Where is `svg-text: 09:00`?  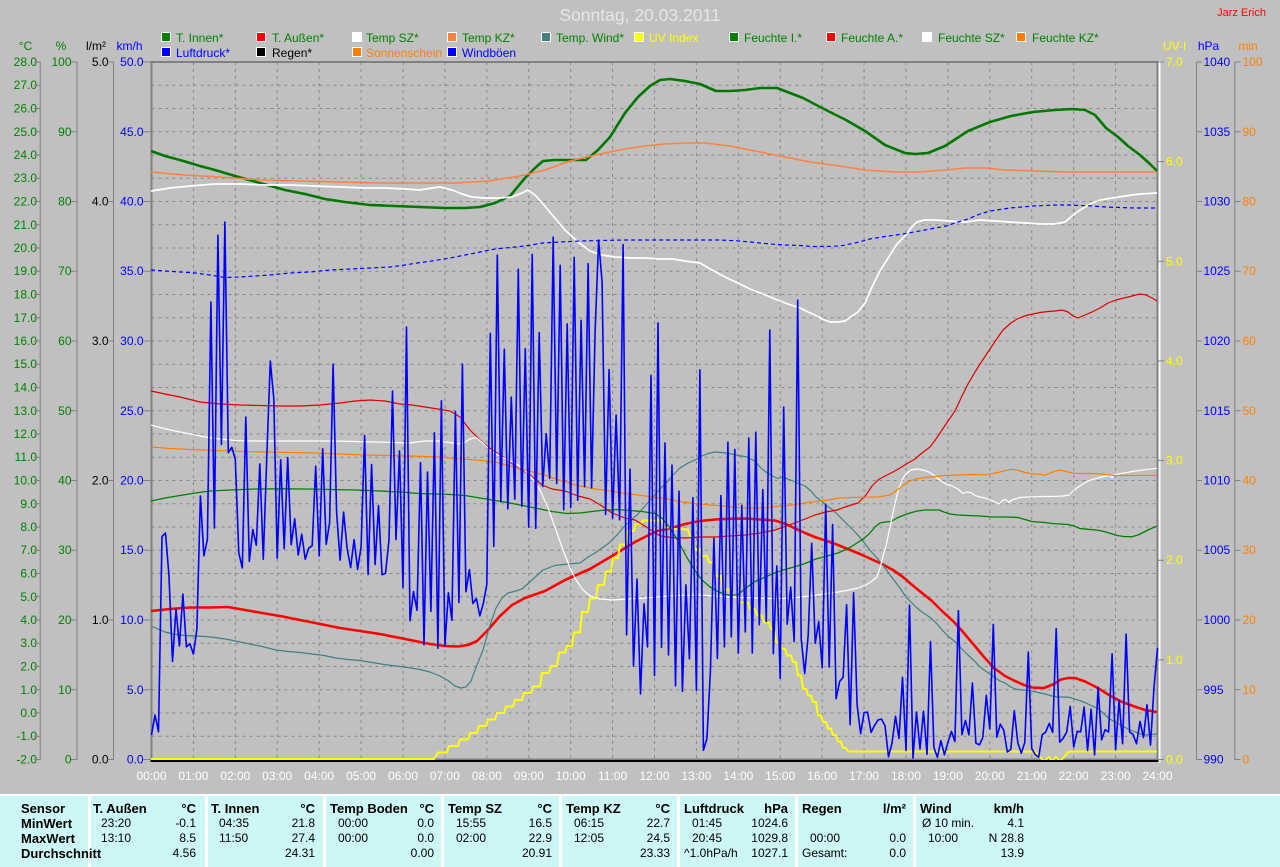 svg-text: 09:00 is located at coordinates (529, 776).